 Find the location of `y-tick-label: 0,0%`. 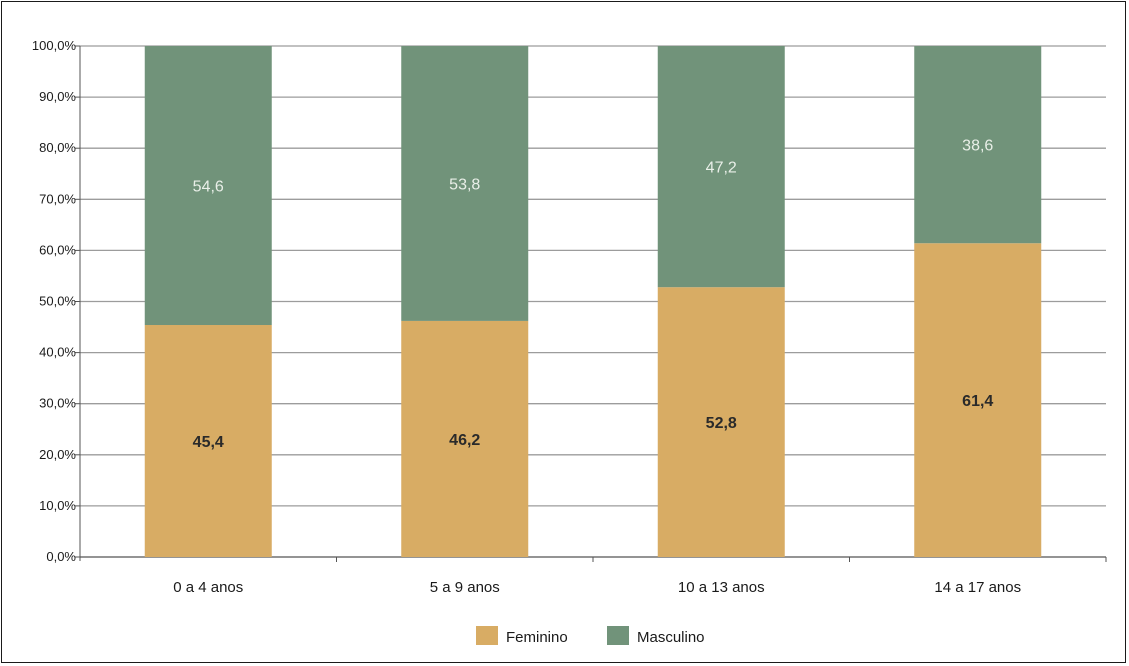

y-tick-label: 0,0% is located at coordinates (61, 556).